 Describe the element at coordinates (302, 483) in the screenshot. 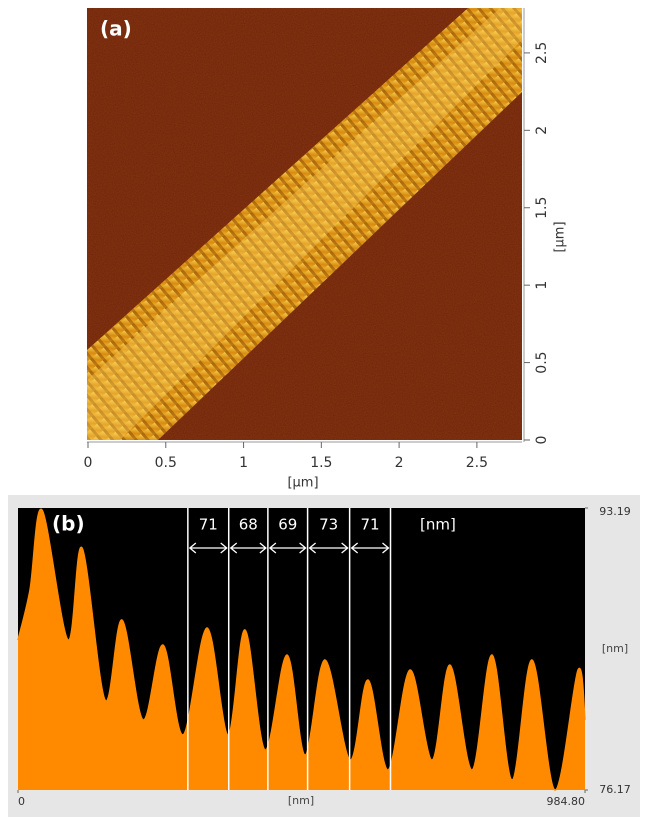

I see `x-axis-label: [µm]` at that location.